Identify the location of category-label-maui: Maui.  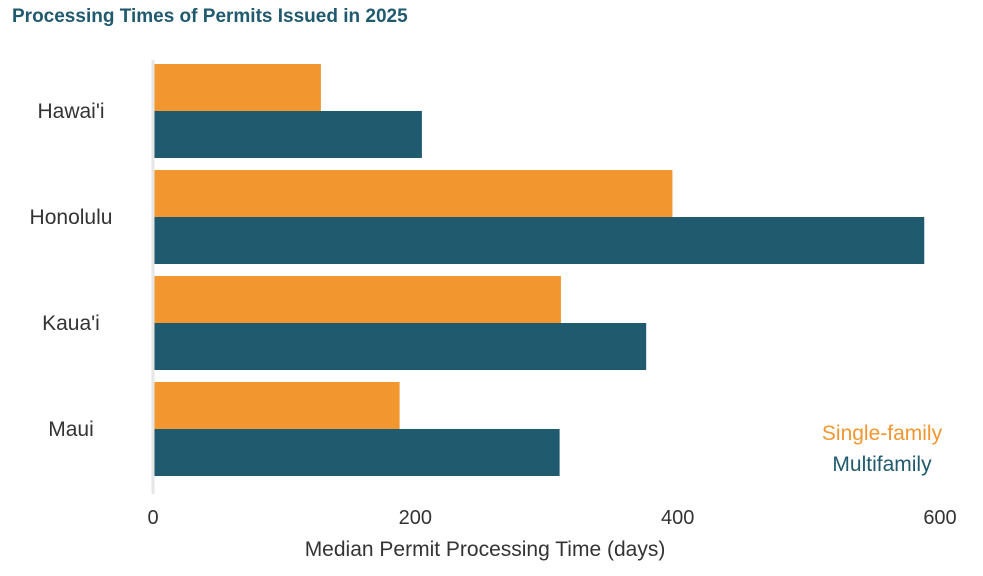
(71, 429).